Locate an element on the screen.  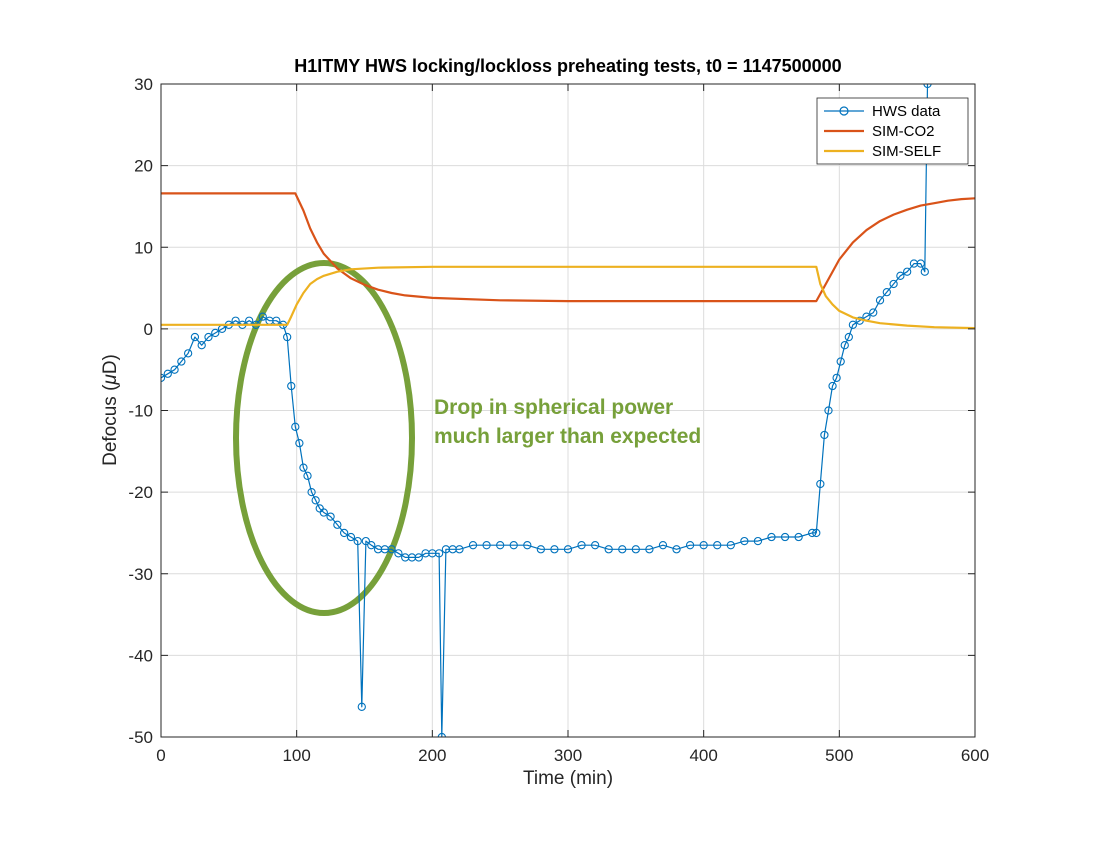
series-line-sim-co2 is located at coordinates (568, 247).